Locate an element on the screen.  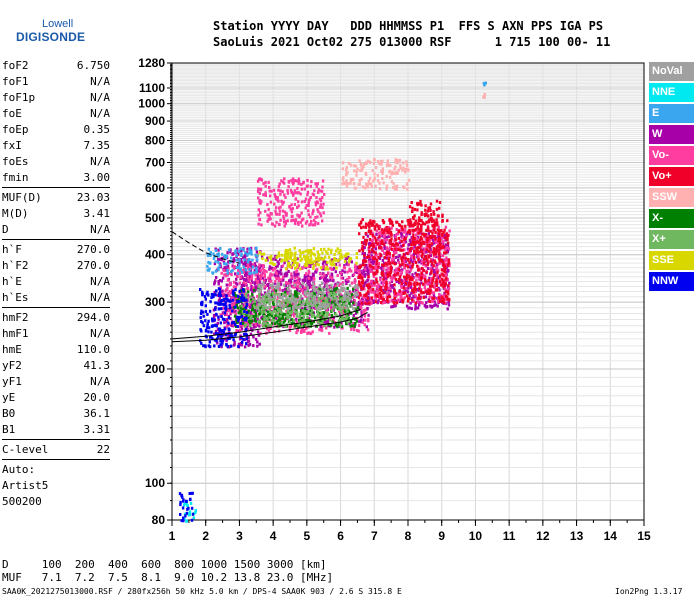
param-row: M(D) 3.41 is located at coordinates (56, 214).